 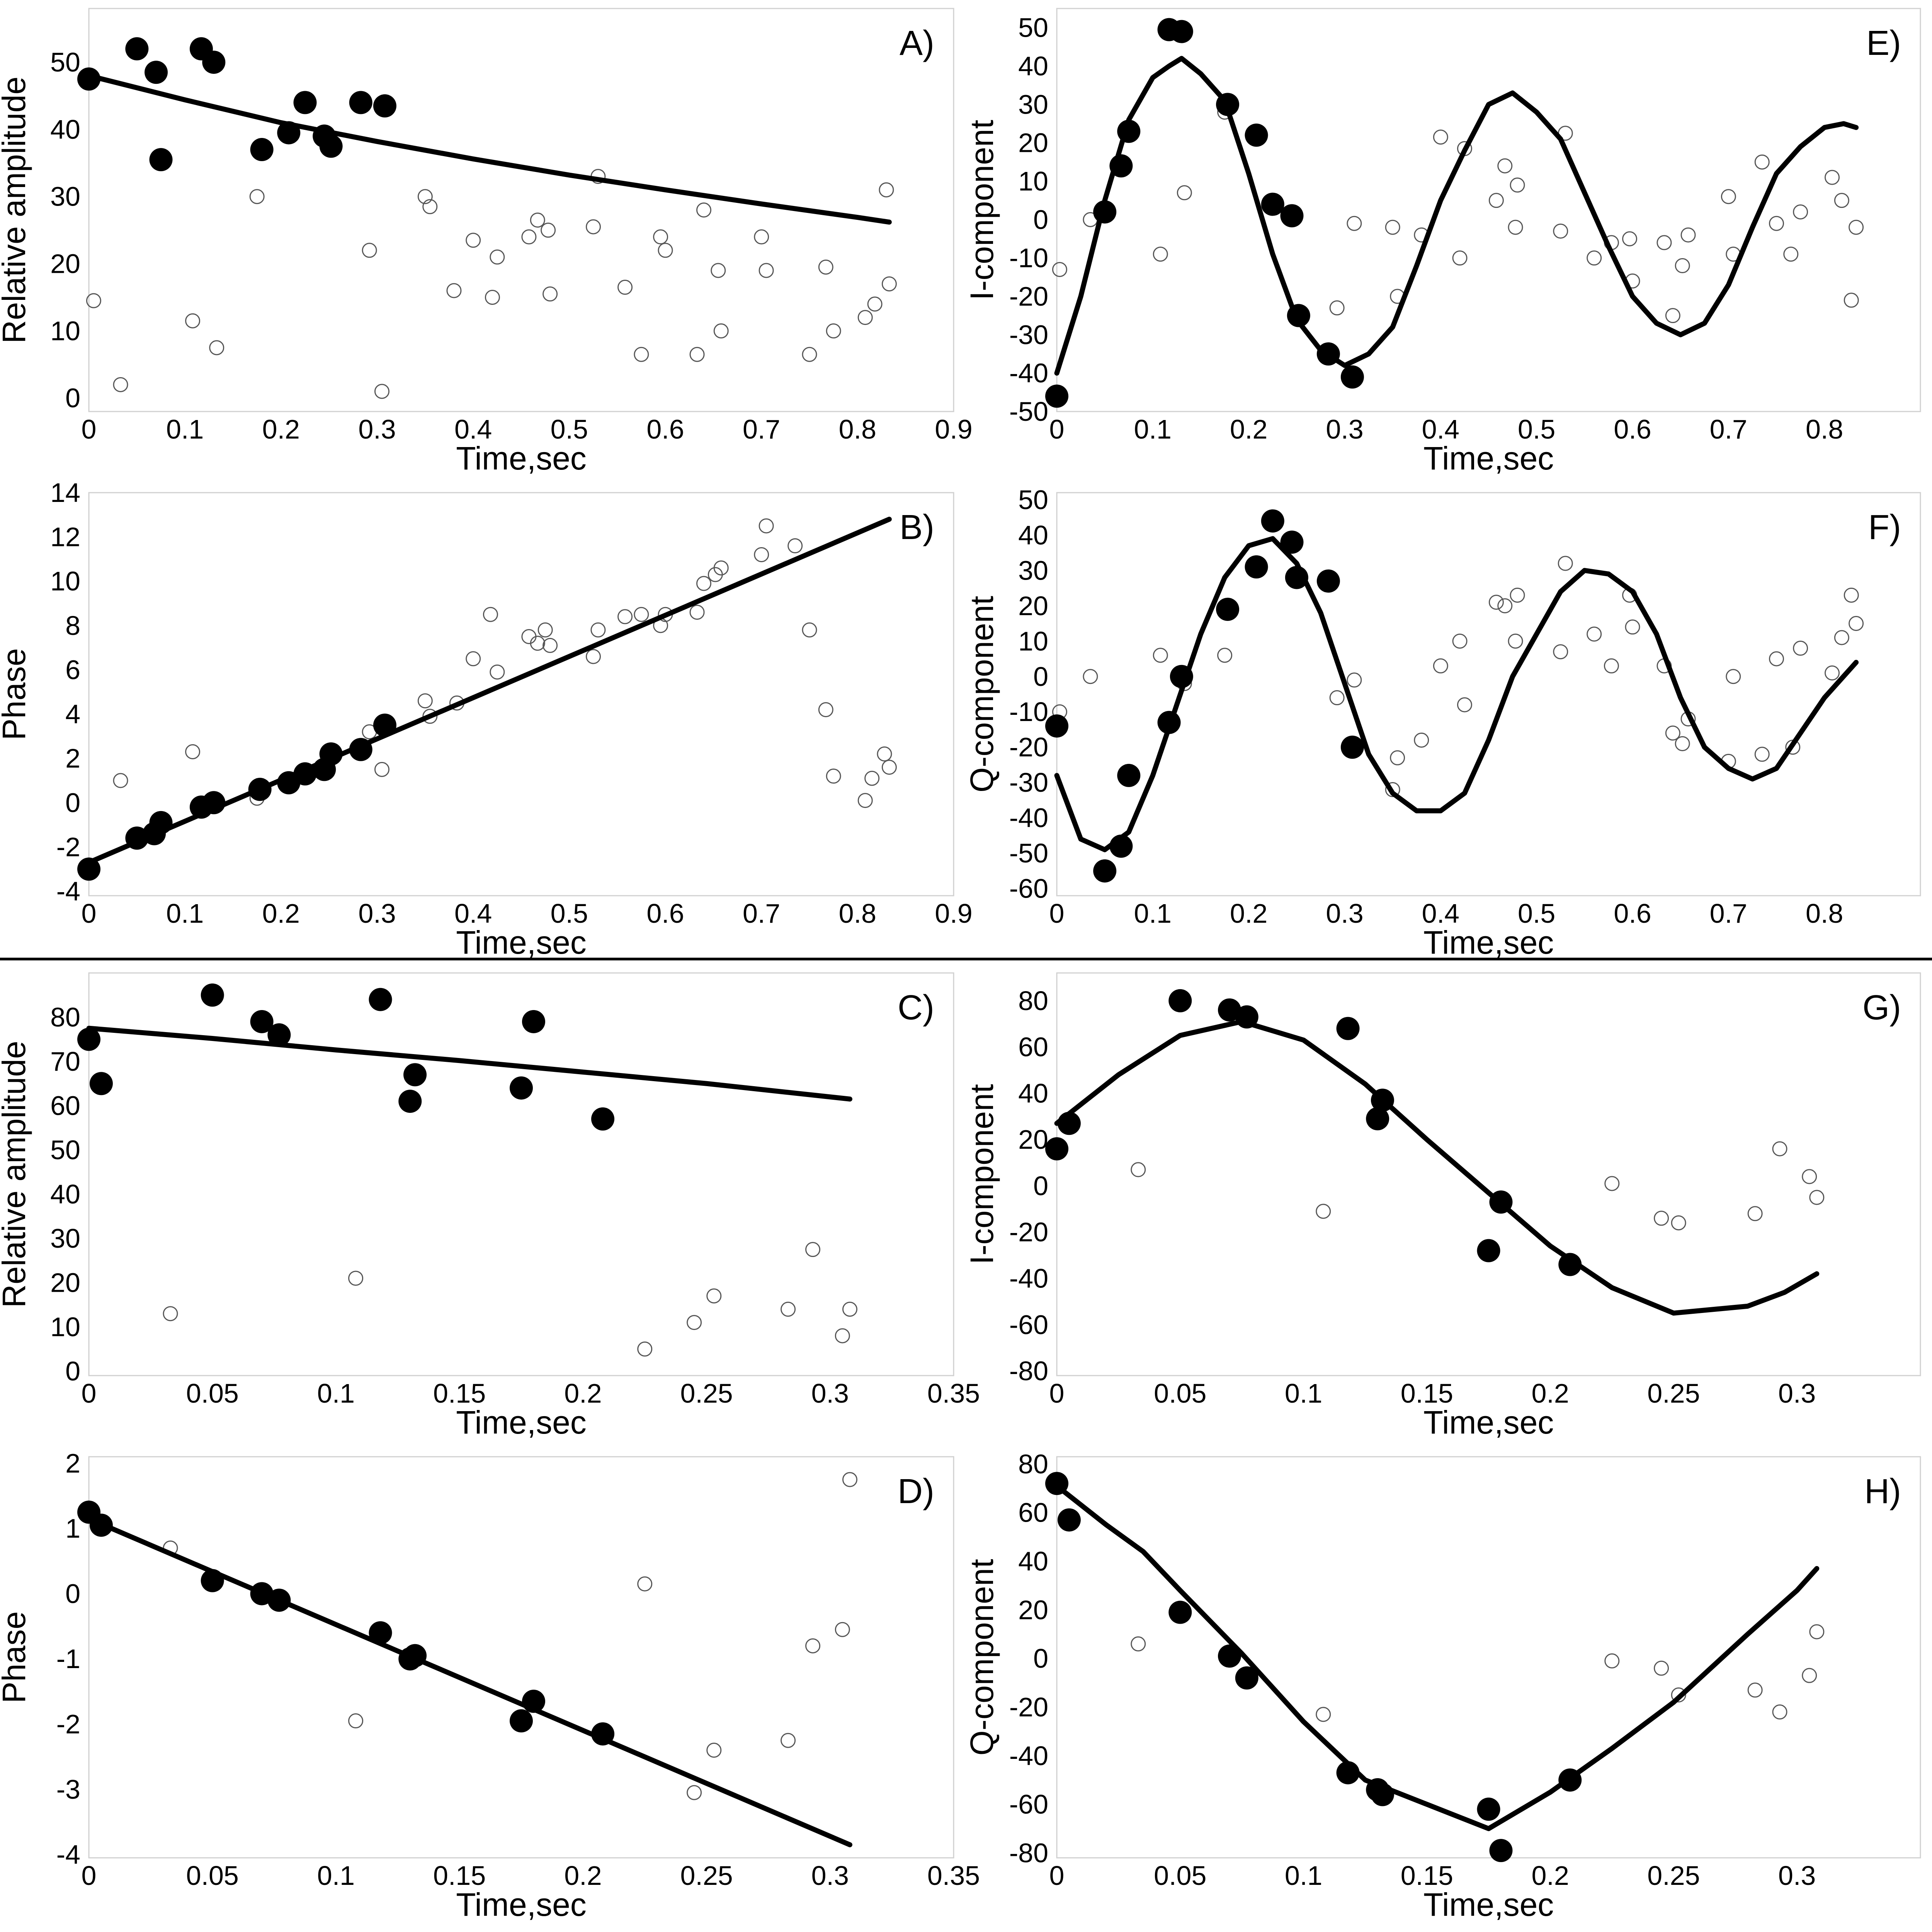 What do you see at coordinates (68, 847) in the screenshot?
I see `y-tick-label: -2` at bounding box center [68, 847].